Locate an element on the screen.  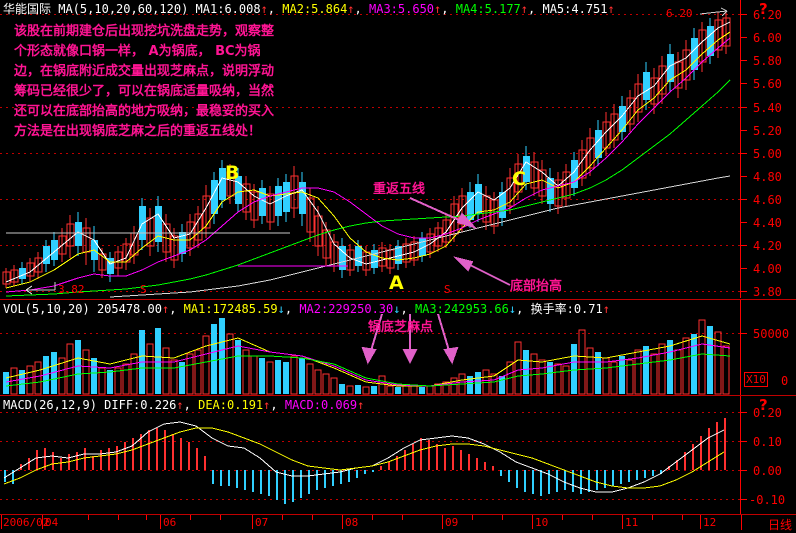
date-label-5: 09 is located at coordinates (452, 522).